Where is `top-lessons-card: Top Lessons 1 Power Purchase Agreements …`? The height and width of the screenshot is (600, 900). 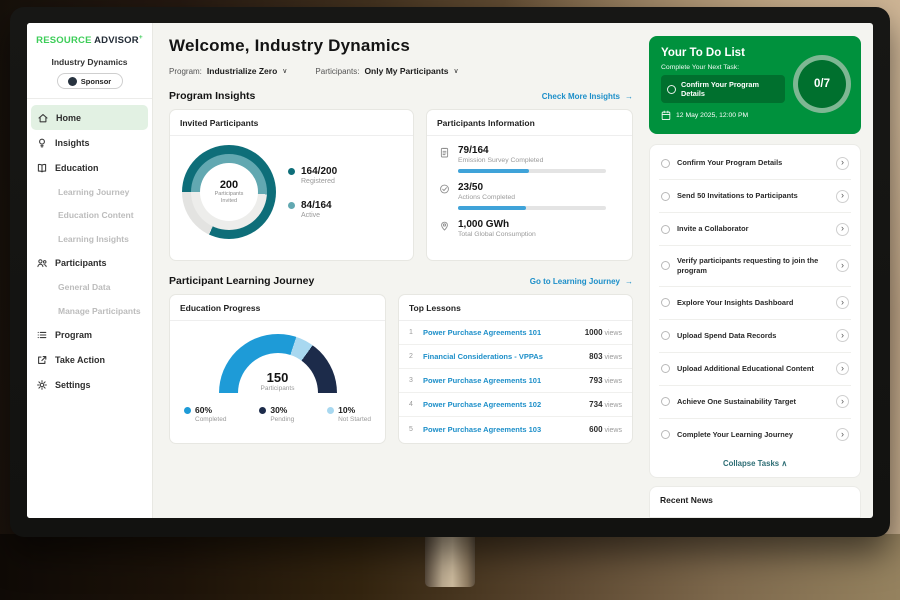 top-lessons-card: Top Lessons 1 Power Purchase Agreements … is located at coordinates (515, 369).